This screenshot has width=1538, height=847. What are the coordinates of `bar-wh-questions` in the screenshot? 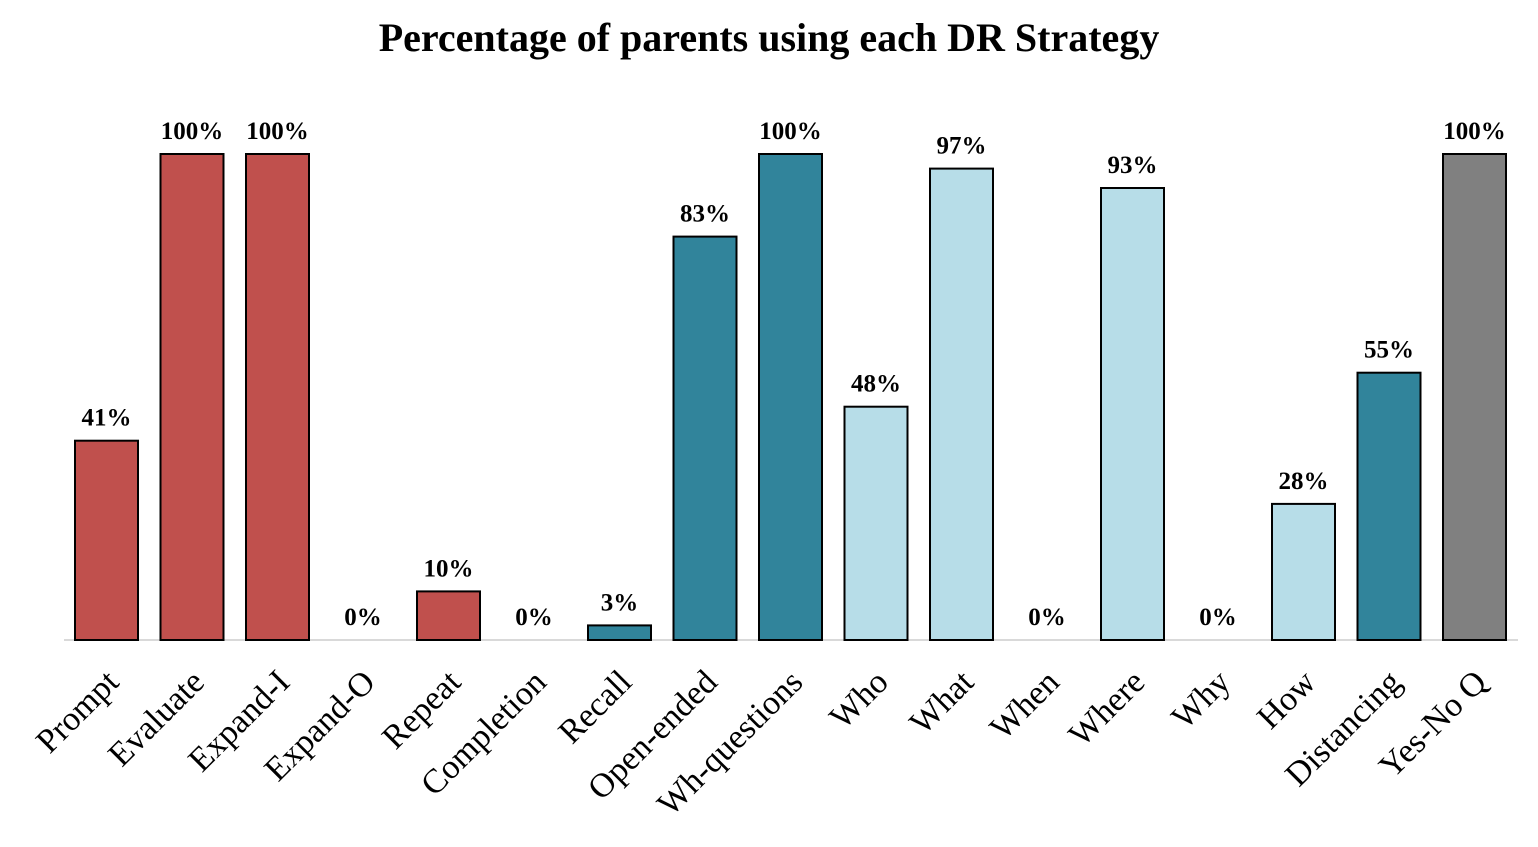 It's located at (790, 397).